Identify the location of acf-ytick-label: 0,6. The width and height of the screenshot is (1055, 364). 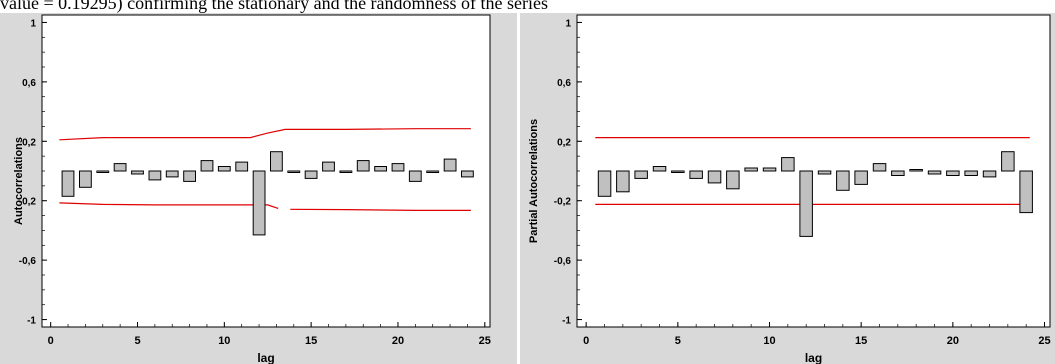
(29, 83).